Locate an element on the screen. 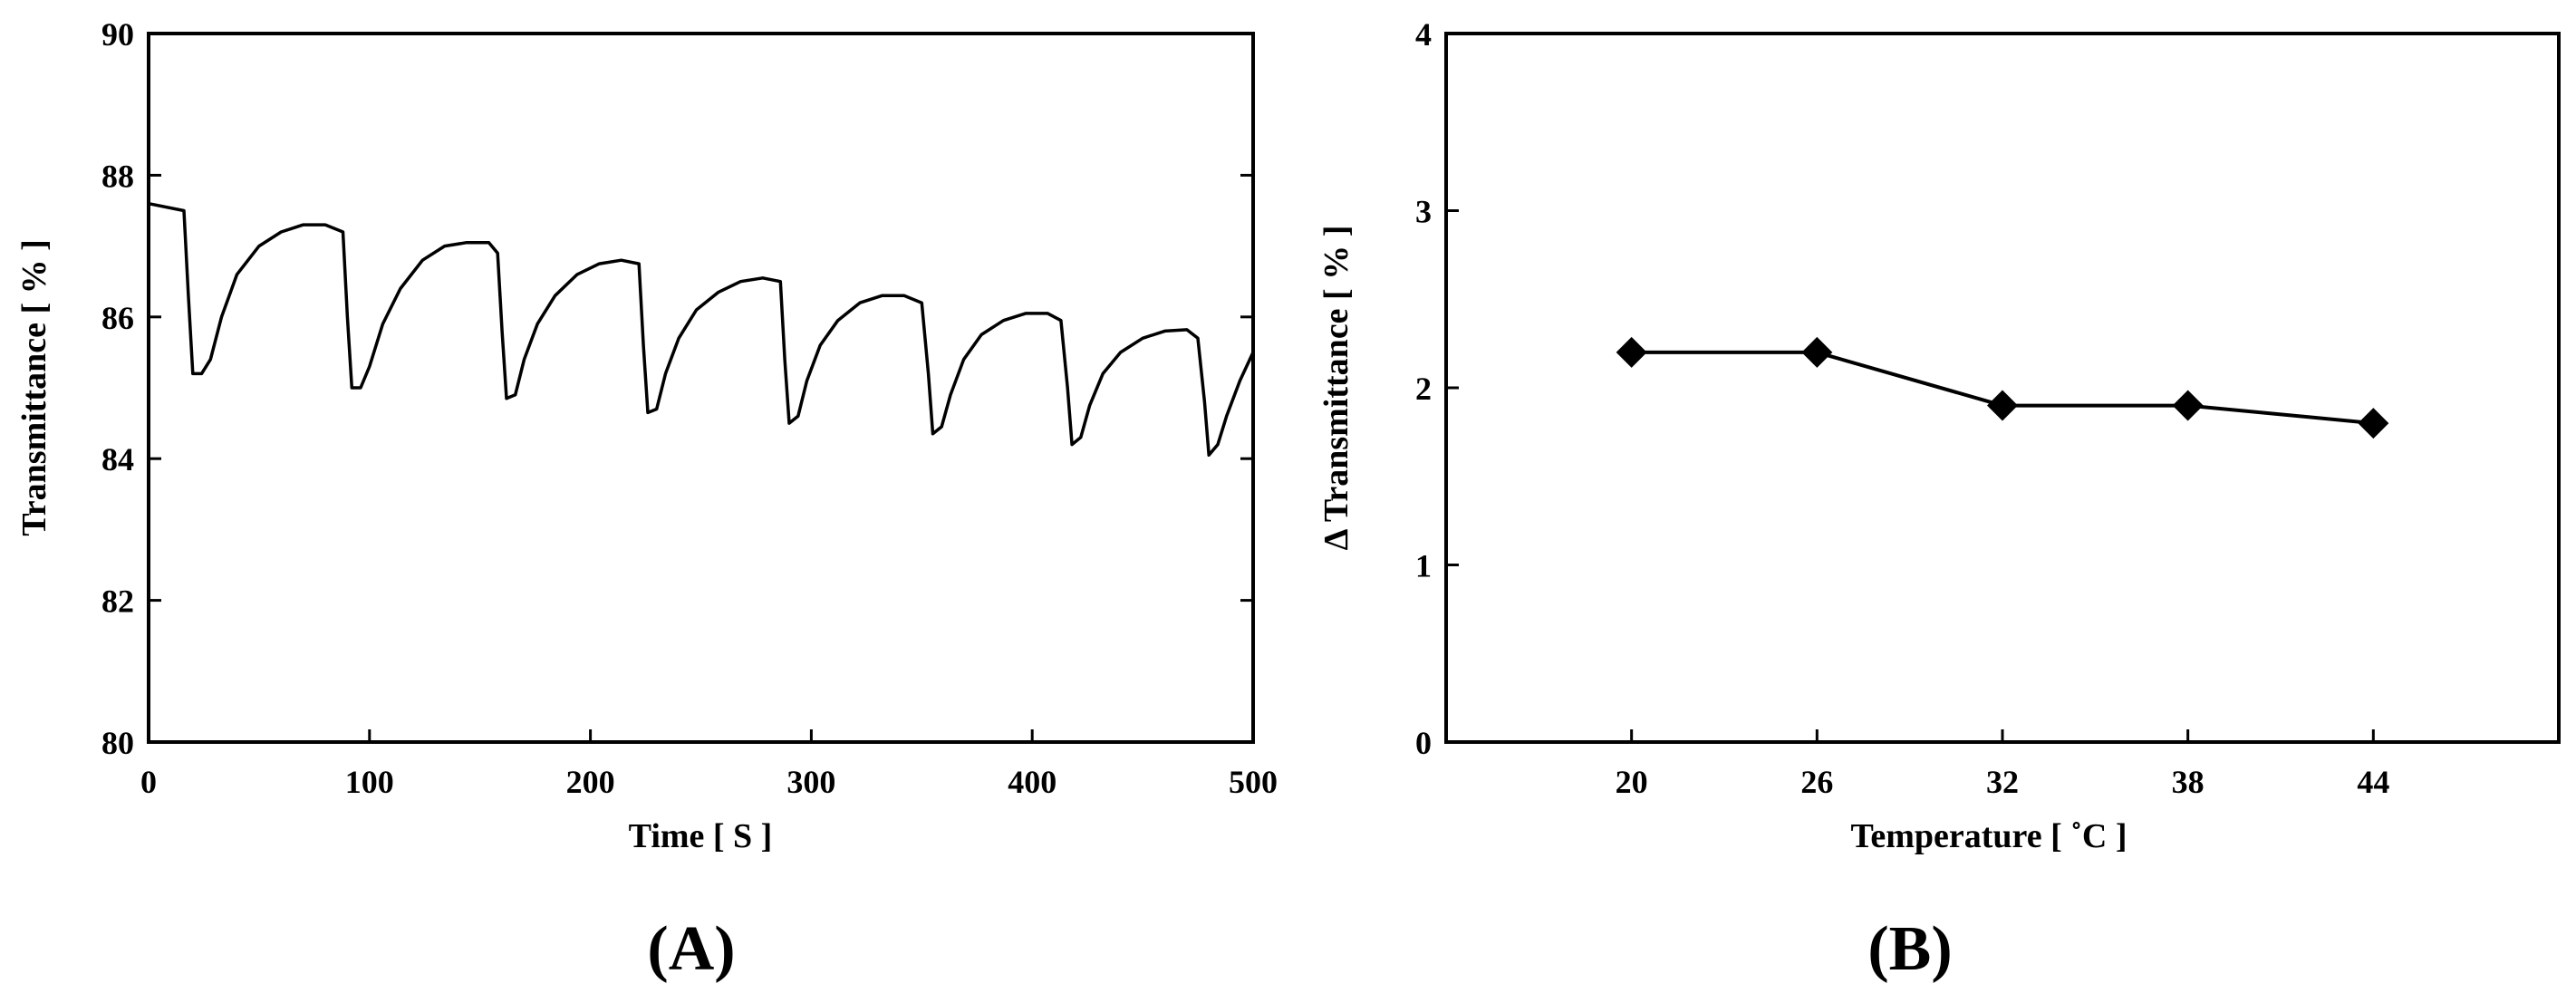 The image size is (2576, 1003). panel-a-x-tick-label: 100 is located at coordinates (369, 782).